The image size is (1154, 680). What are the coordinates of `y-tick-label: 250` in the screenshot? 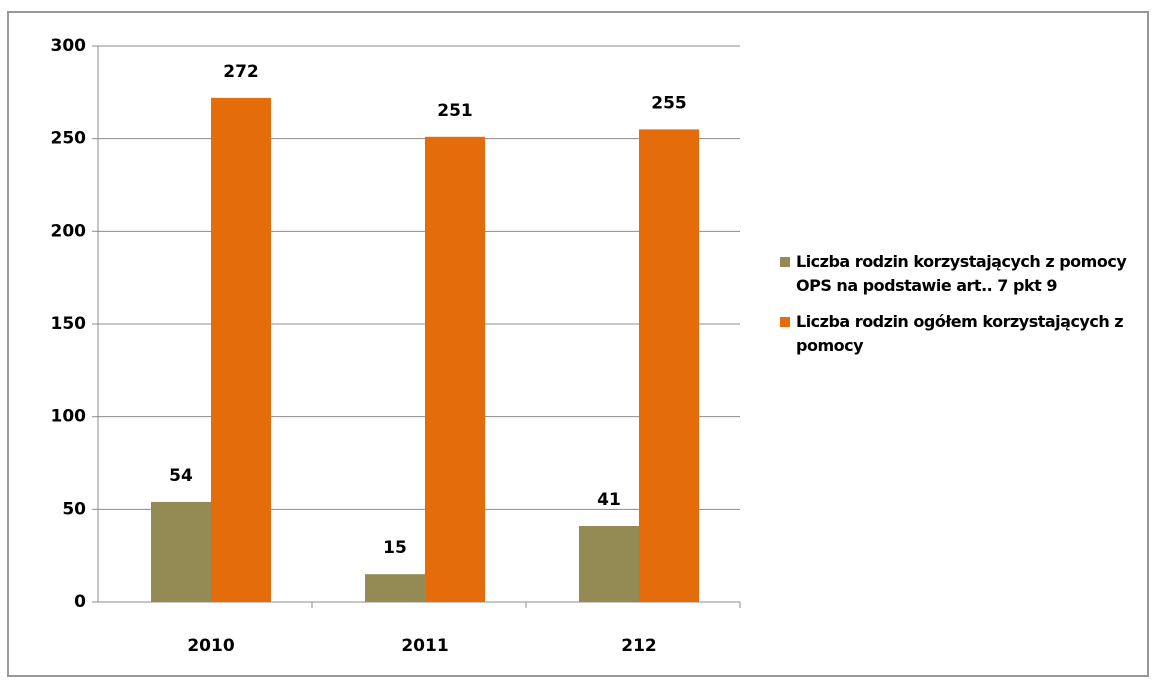 It's located at (69, 139).